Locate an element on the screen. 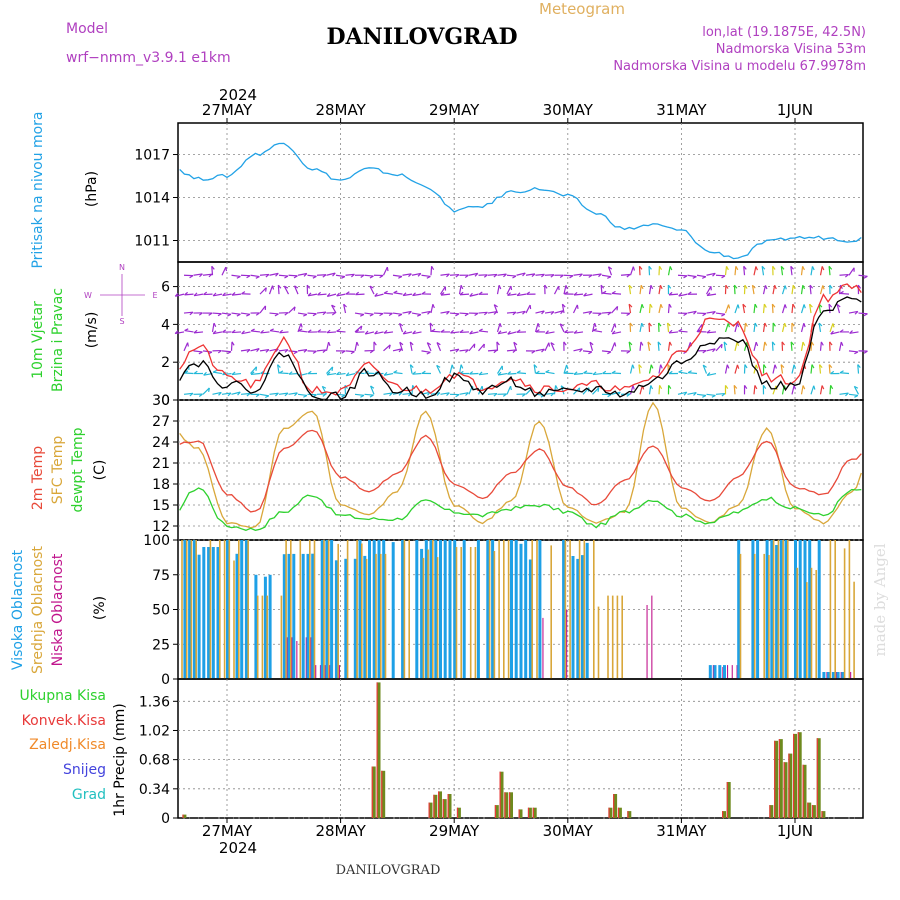 This screenshot has width=900, height=900. day-label-bottom: 27MAY is located at coordinates (227, 831).